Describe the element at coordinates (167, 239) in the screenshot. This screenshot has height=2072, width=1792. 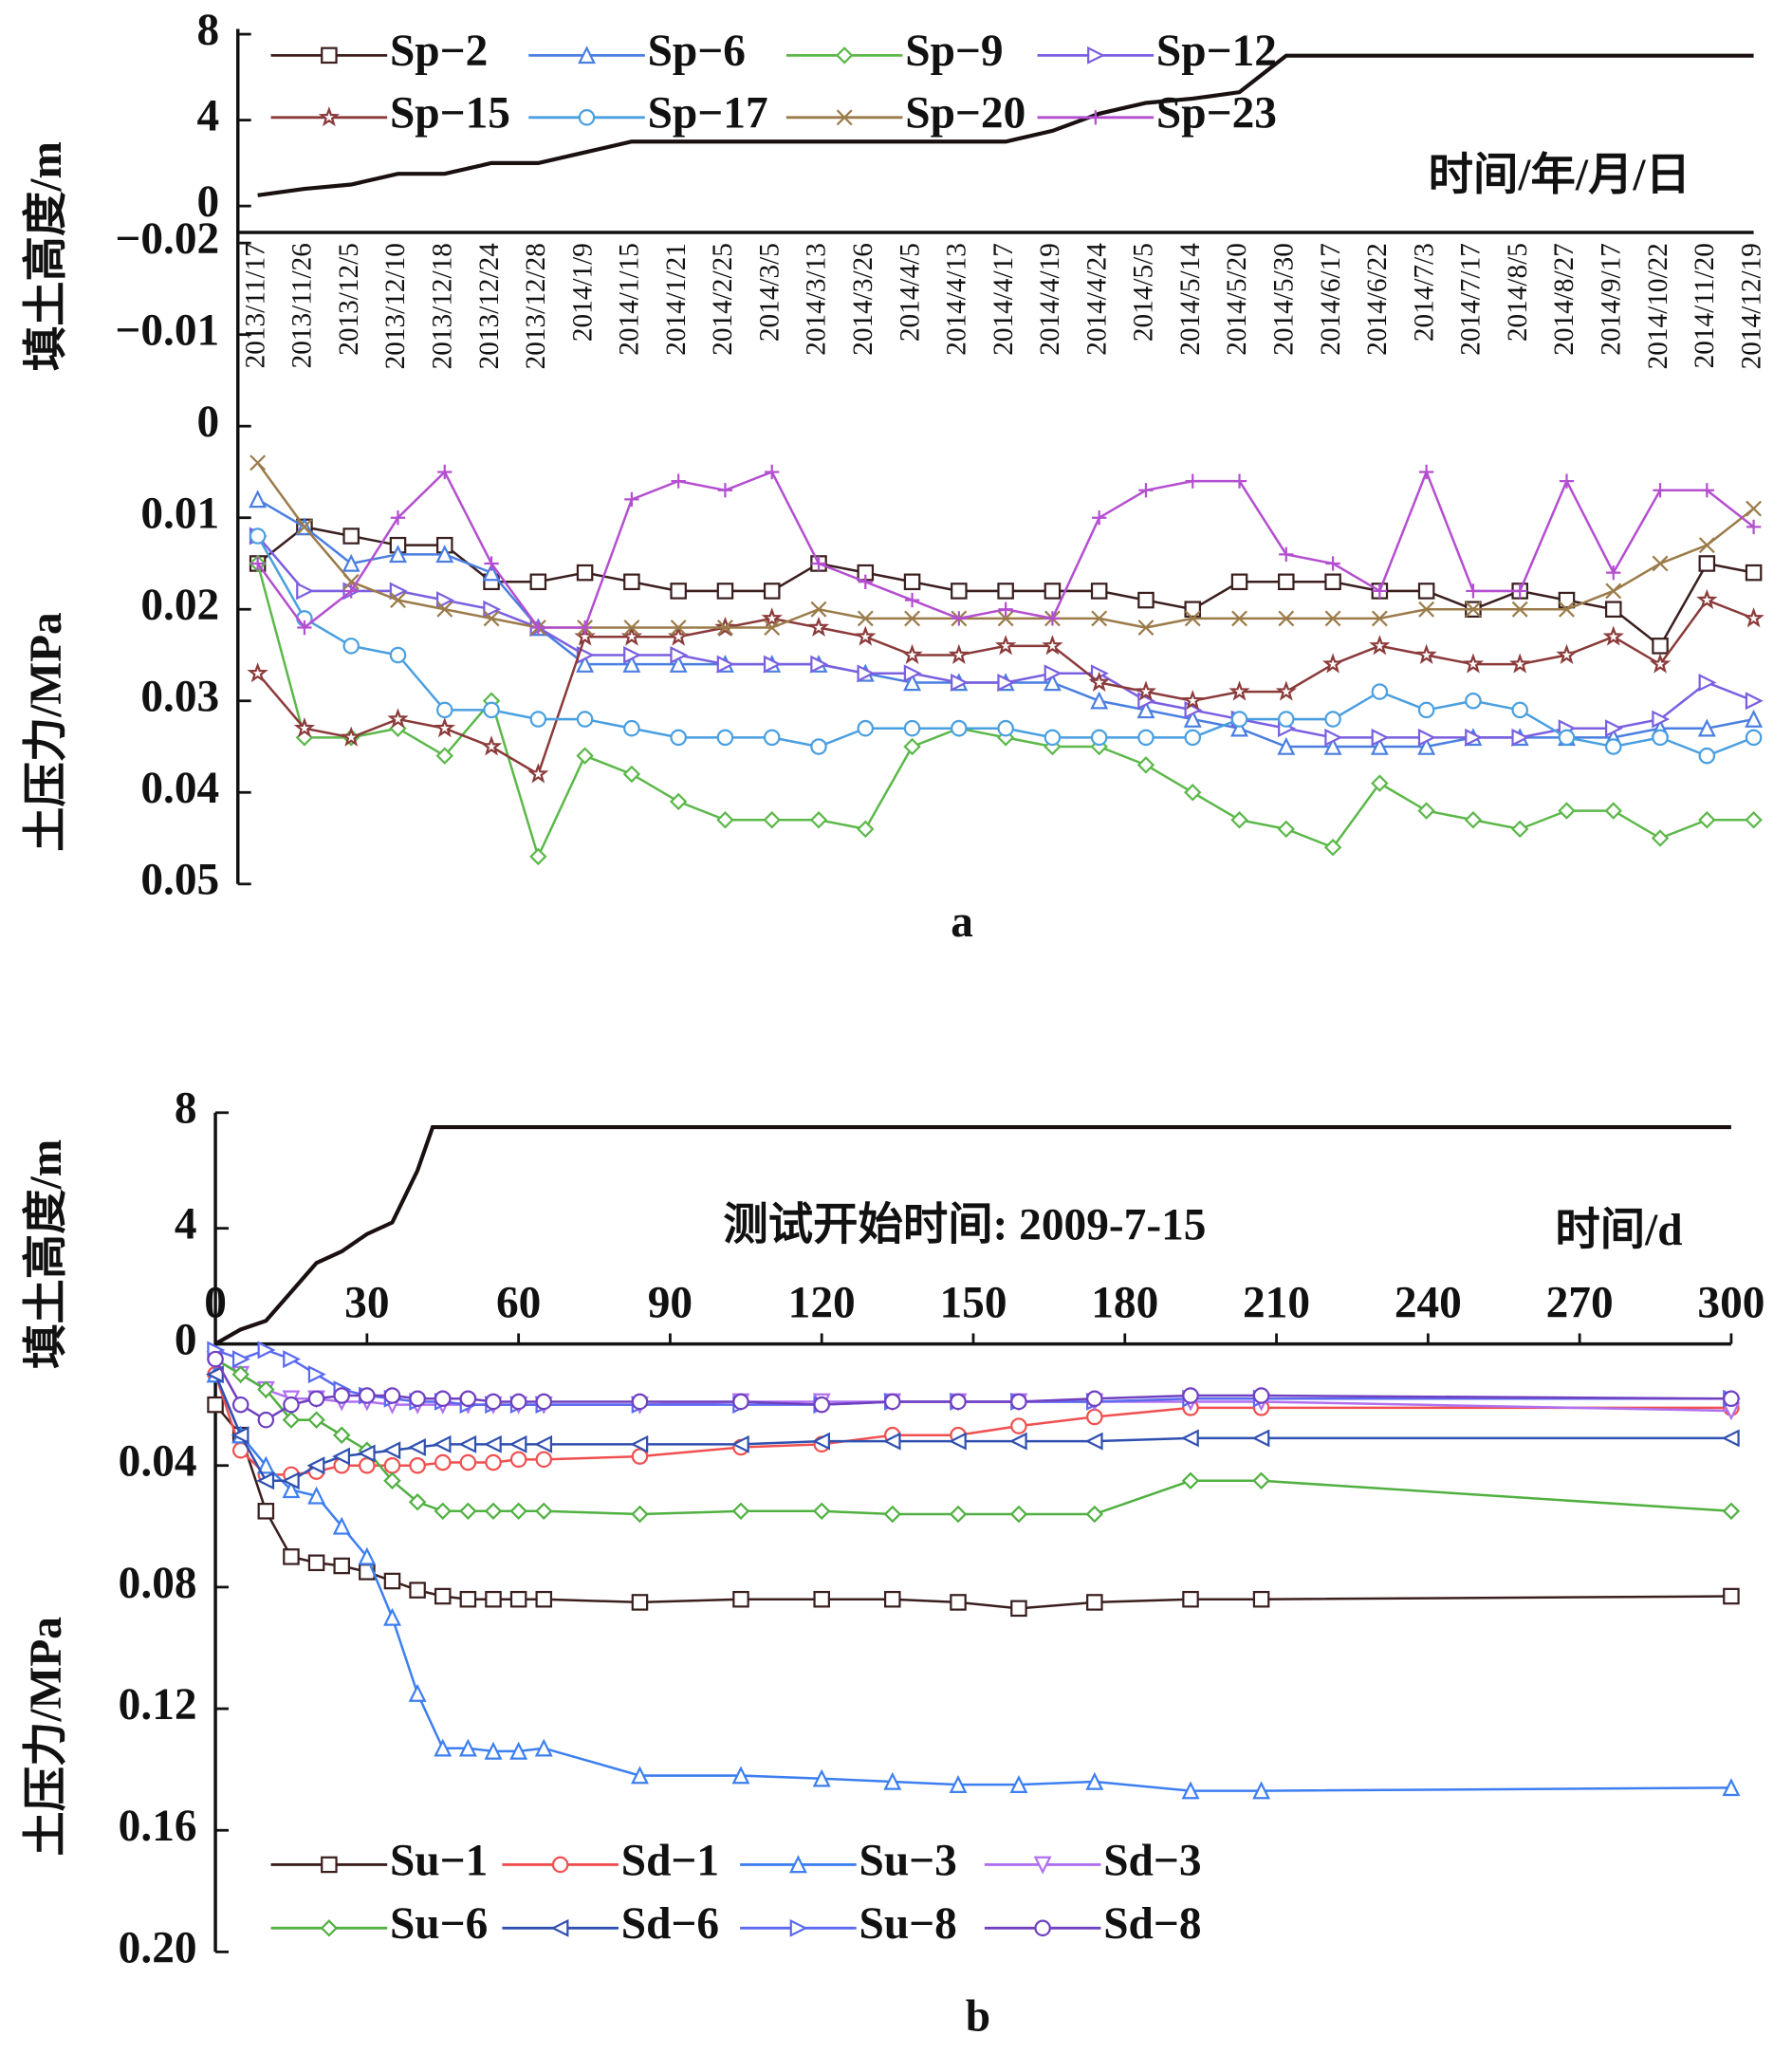
I see `y2-tick-label: −0.02` at that location.